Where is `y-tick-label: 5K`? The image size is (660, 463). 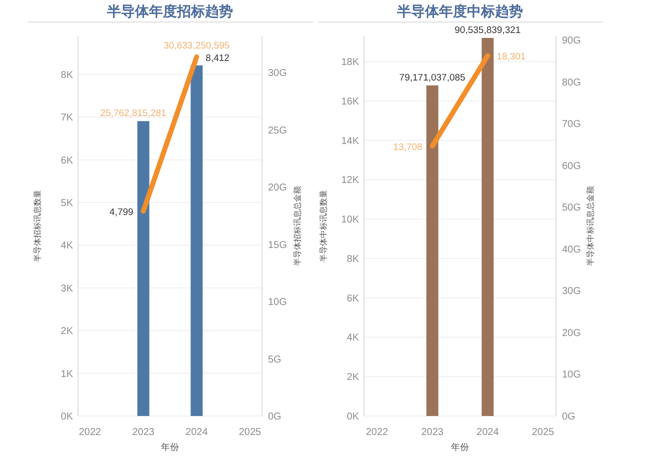 y-tick-label: 5K is located at coordinates (66, 204).